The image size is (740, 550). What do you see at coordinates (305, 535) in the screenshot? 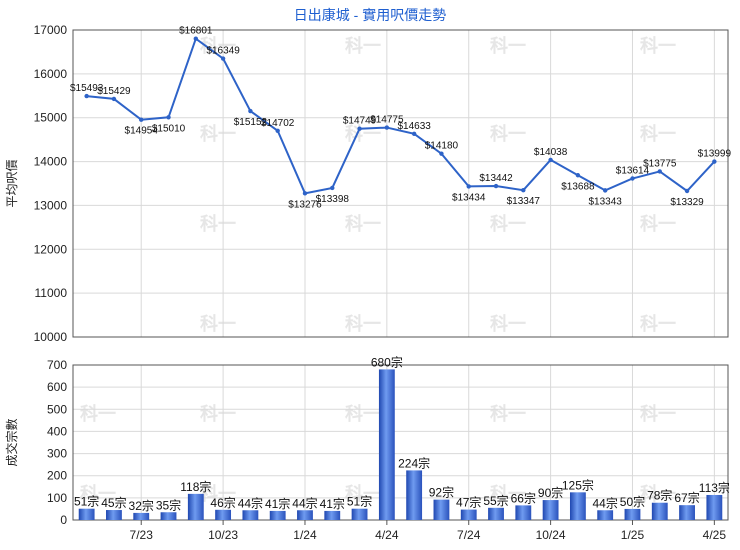
I see `x-tick-label: 1/24` at bounding box center [305, 535].